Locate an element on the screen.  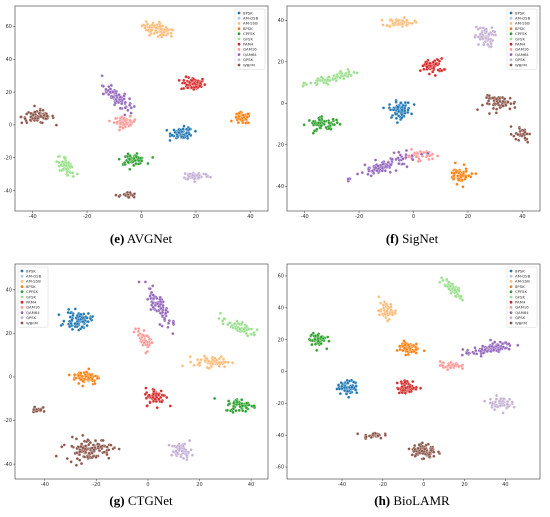
y-tick-label: 0 is located at coordinates (282, 104).